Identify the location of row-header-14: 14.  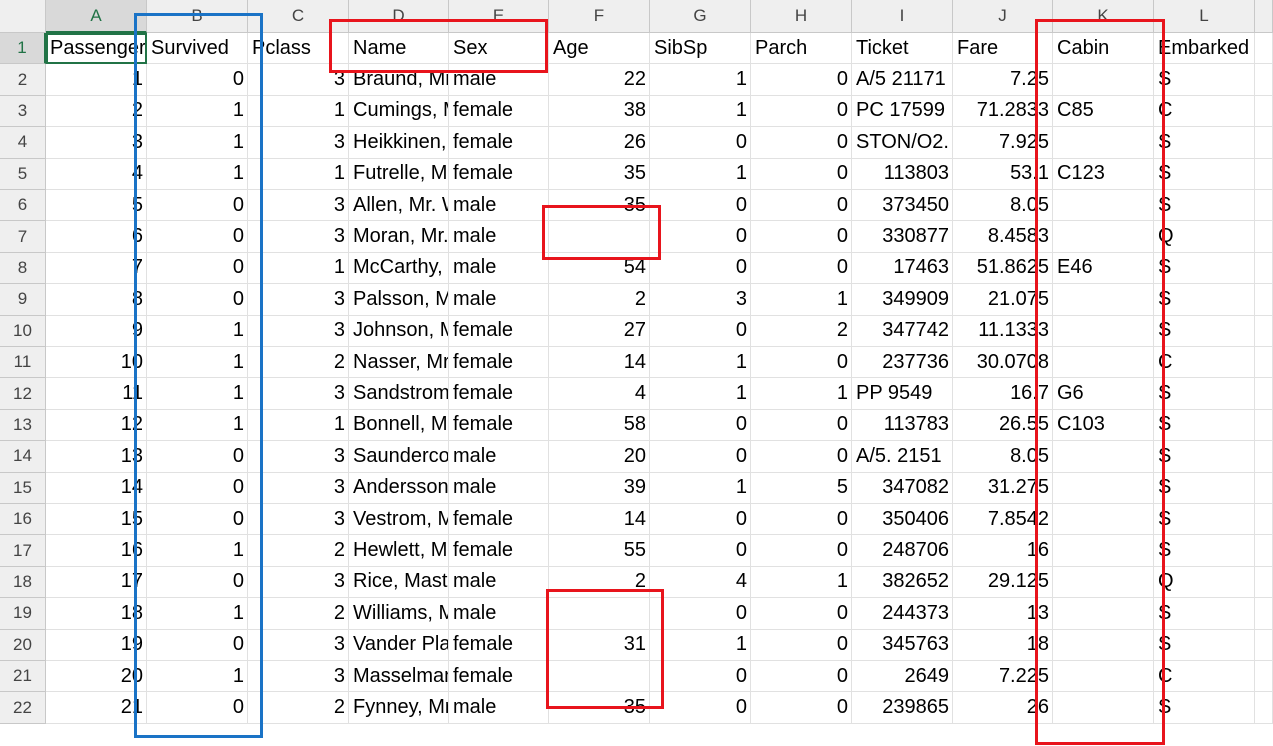
(23, 457).